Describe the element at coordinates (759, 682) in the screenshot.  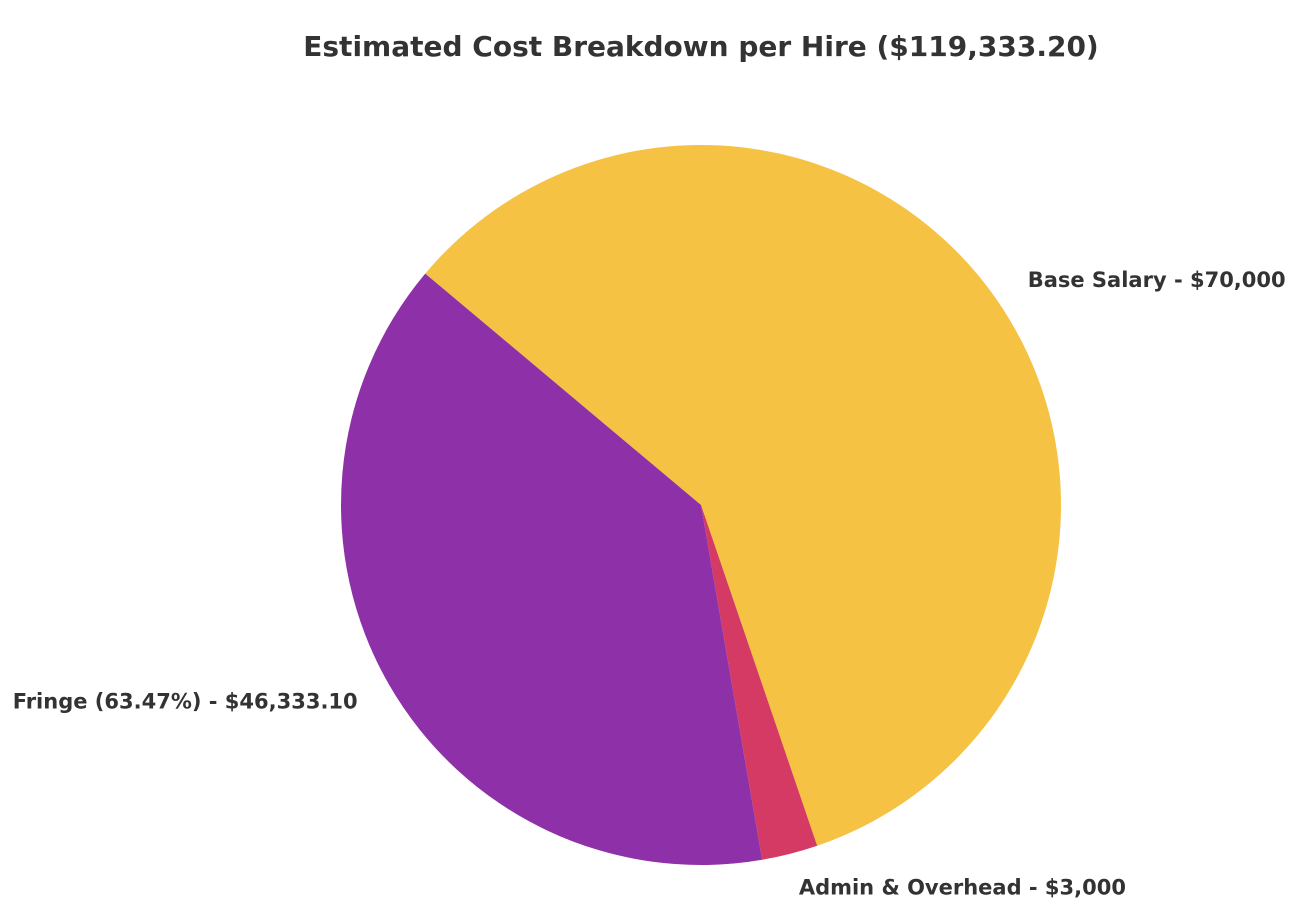
I see `pie-slice-admin-overhead` at that location.